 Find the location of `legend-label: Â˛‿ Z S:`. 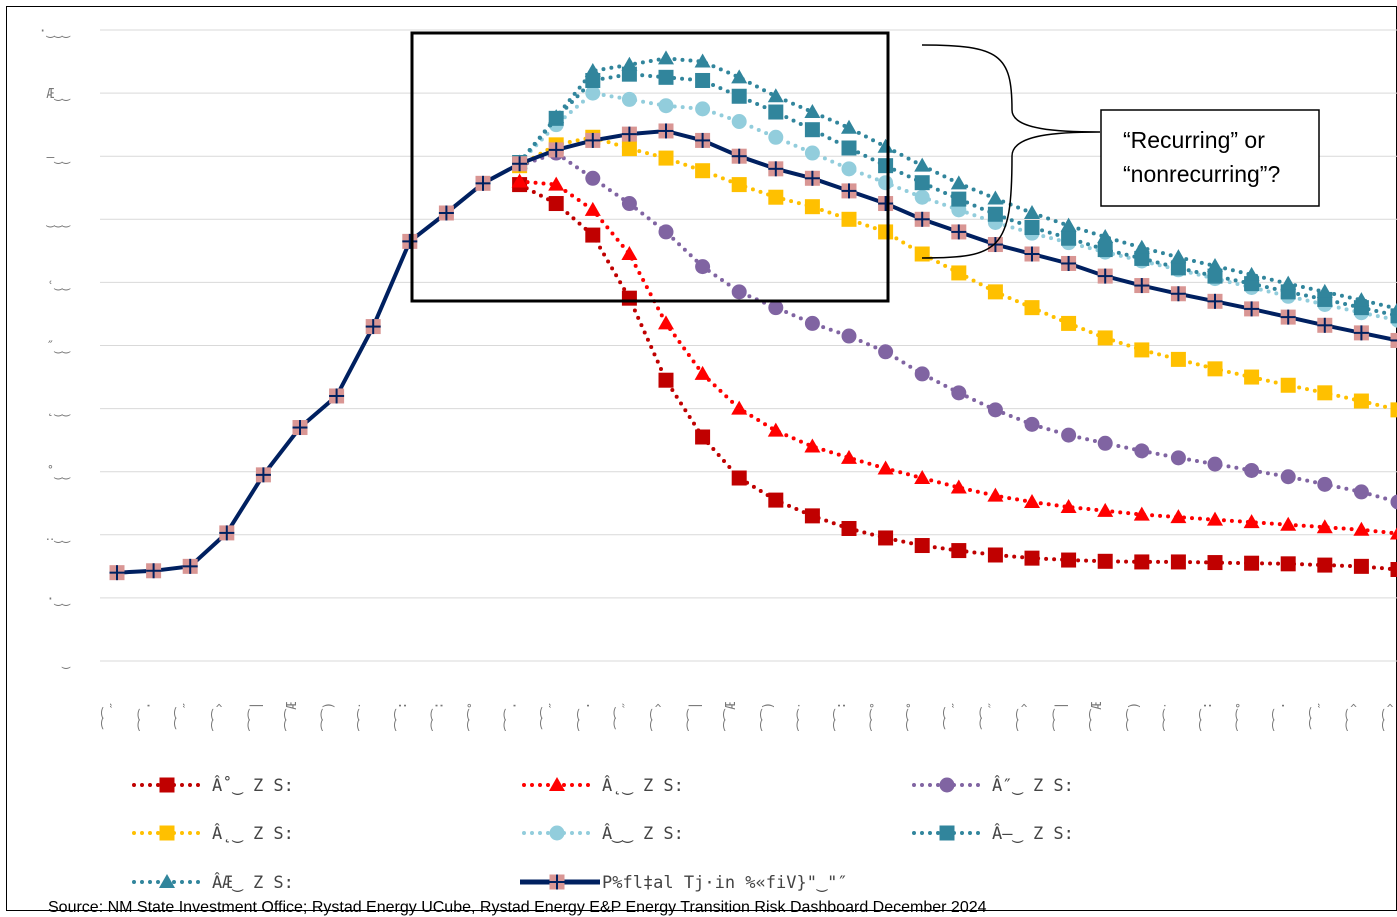

legend-label: Â˛‿ Z S: is located at coordinates (643, 785).